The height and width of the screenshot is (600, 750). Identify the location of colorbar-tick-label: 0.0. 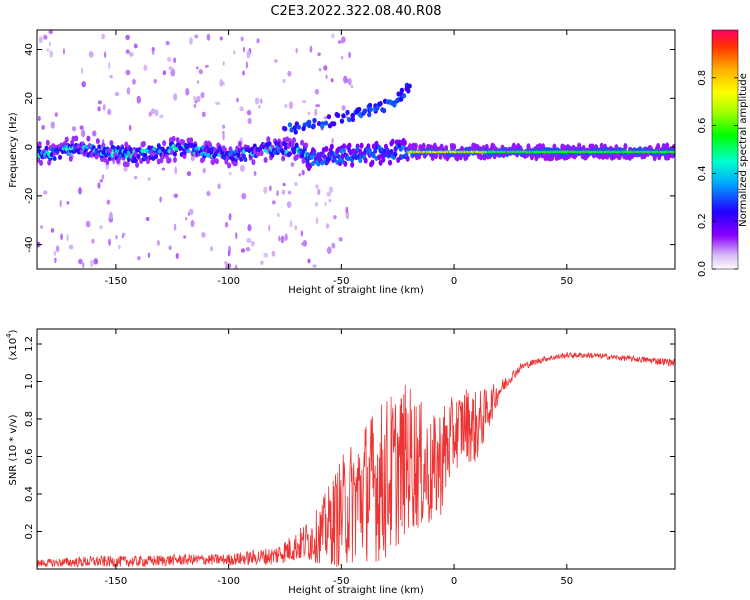
(702, 269).